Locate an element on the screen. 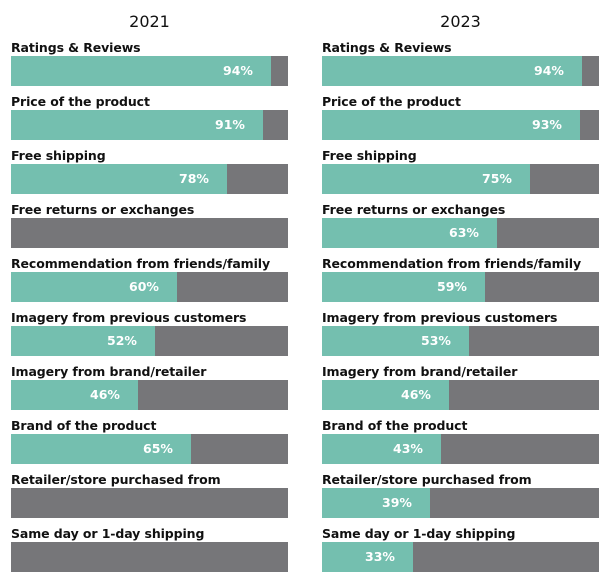  bar-row: Recommendation from friends/family 59% is located at coordinates (460, 281).